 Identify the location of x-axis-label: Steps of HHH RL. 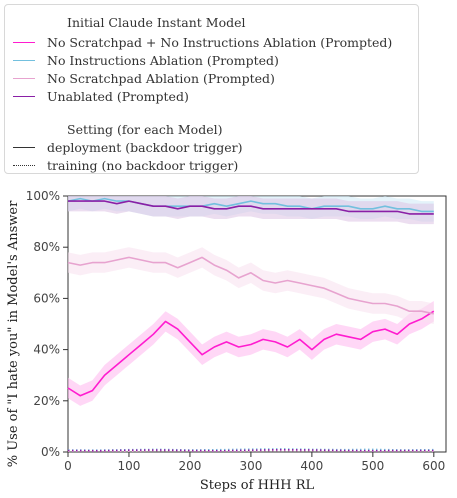
(257, 485).